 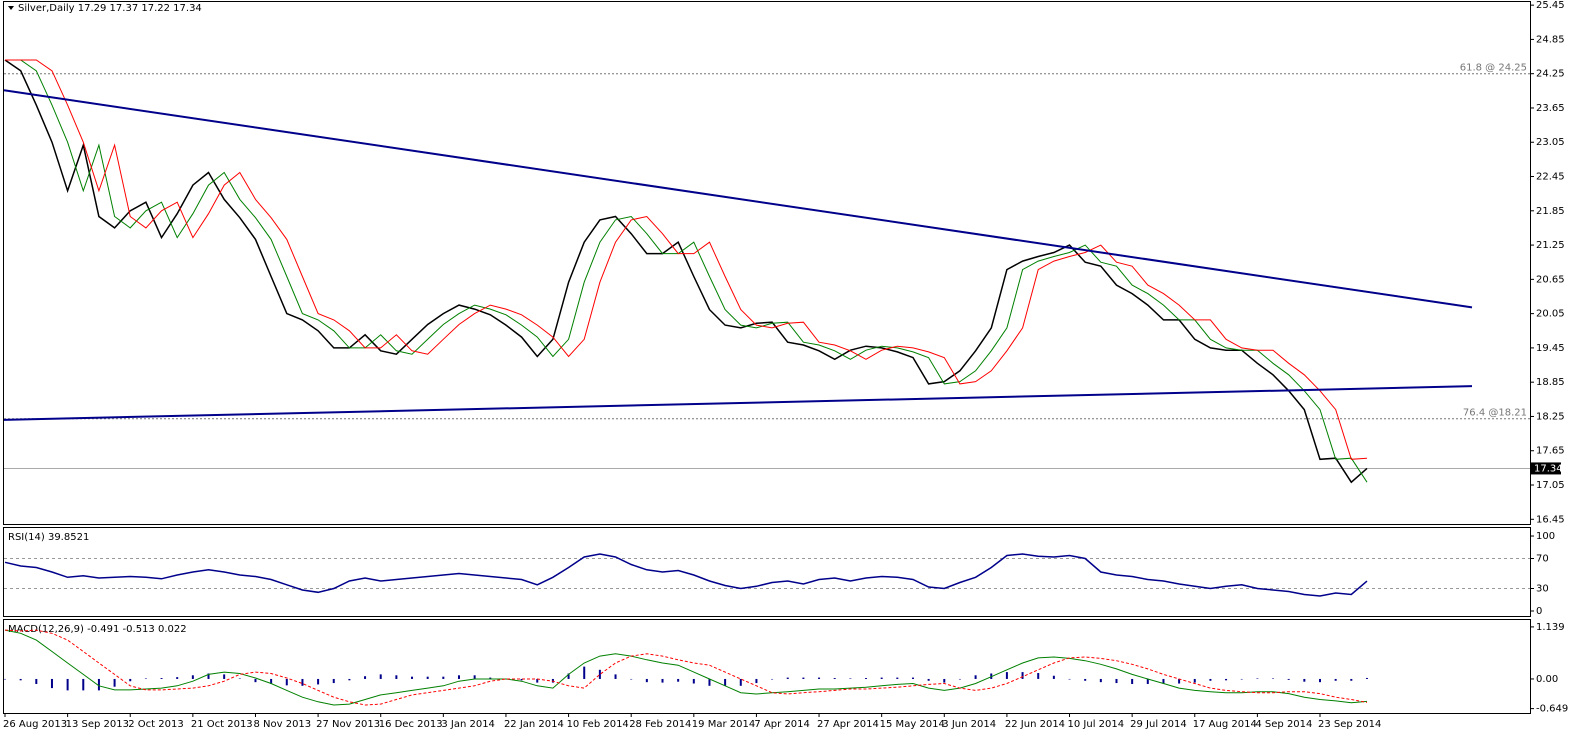 I want to click on x-tick-label: 16 Dec 2013, so click(x=411, y=724).